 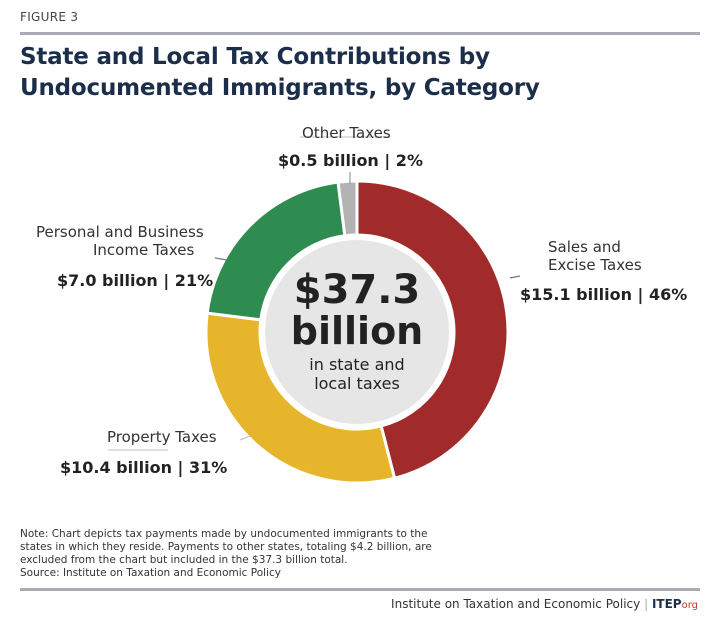 I want to click on value-property: $10.4 billion | 31%, so click(x=144, y=467).